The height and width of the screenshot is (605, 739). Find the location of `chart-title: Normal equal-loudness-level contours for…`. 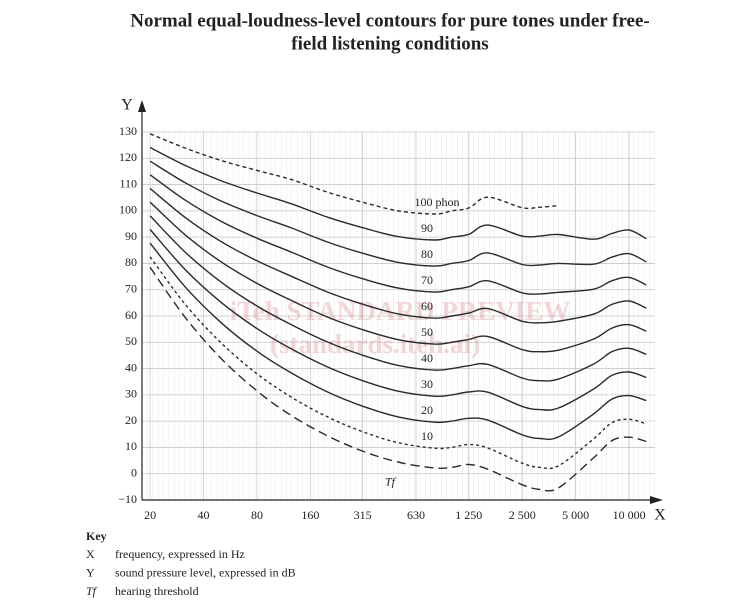

chart-title: Normal equal-loudness-level contours for… is located at coordinates (390, 20).